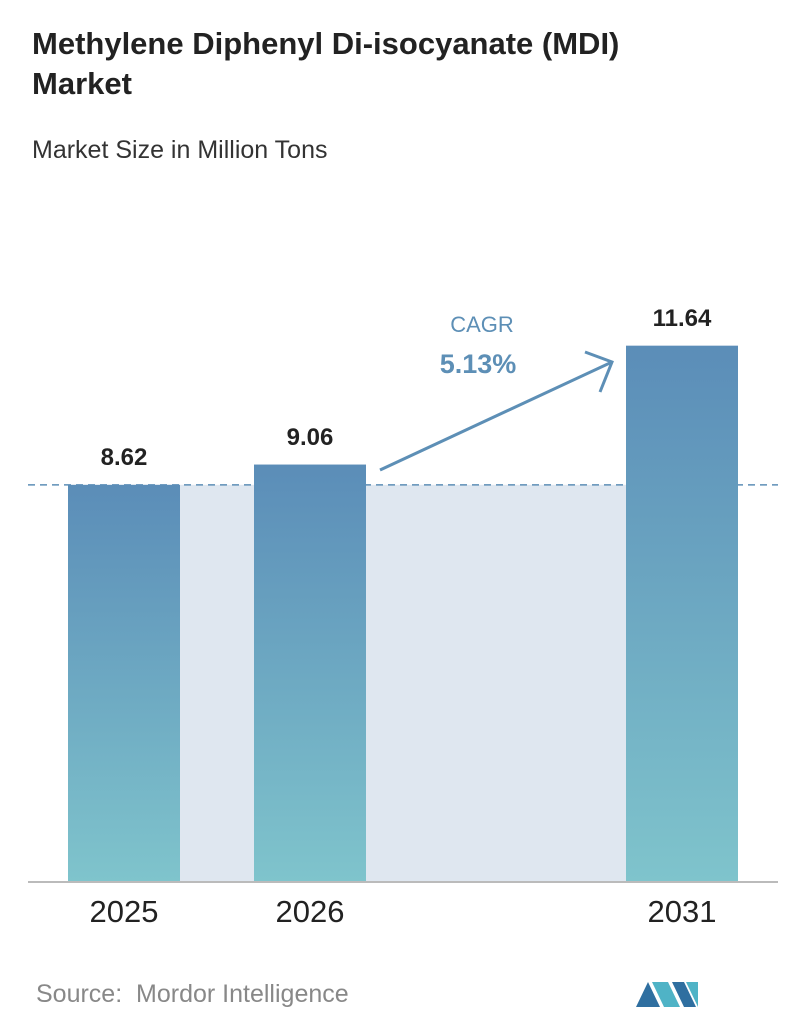 The width and height of the screenshot is (796, 1034). I want to click on cagr-label: CAGR, so click(482, 324).